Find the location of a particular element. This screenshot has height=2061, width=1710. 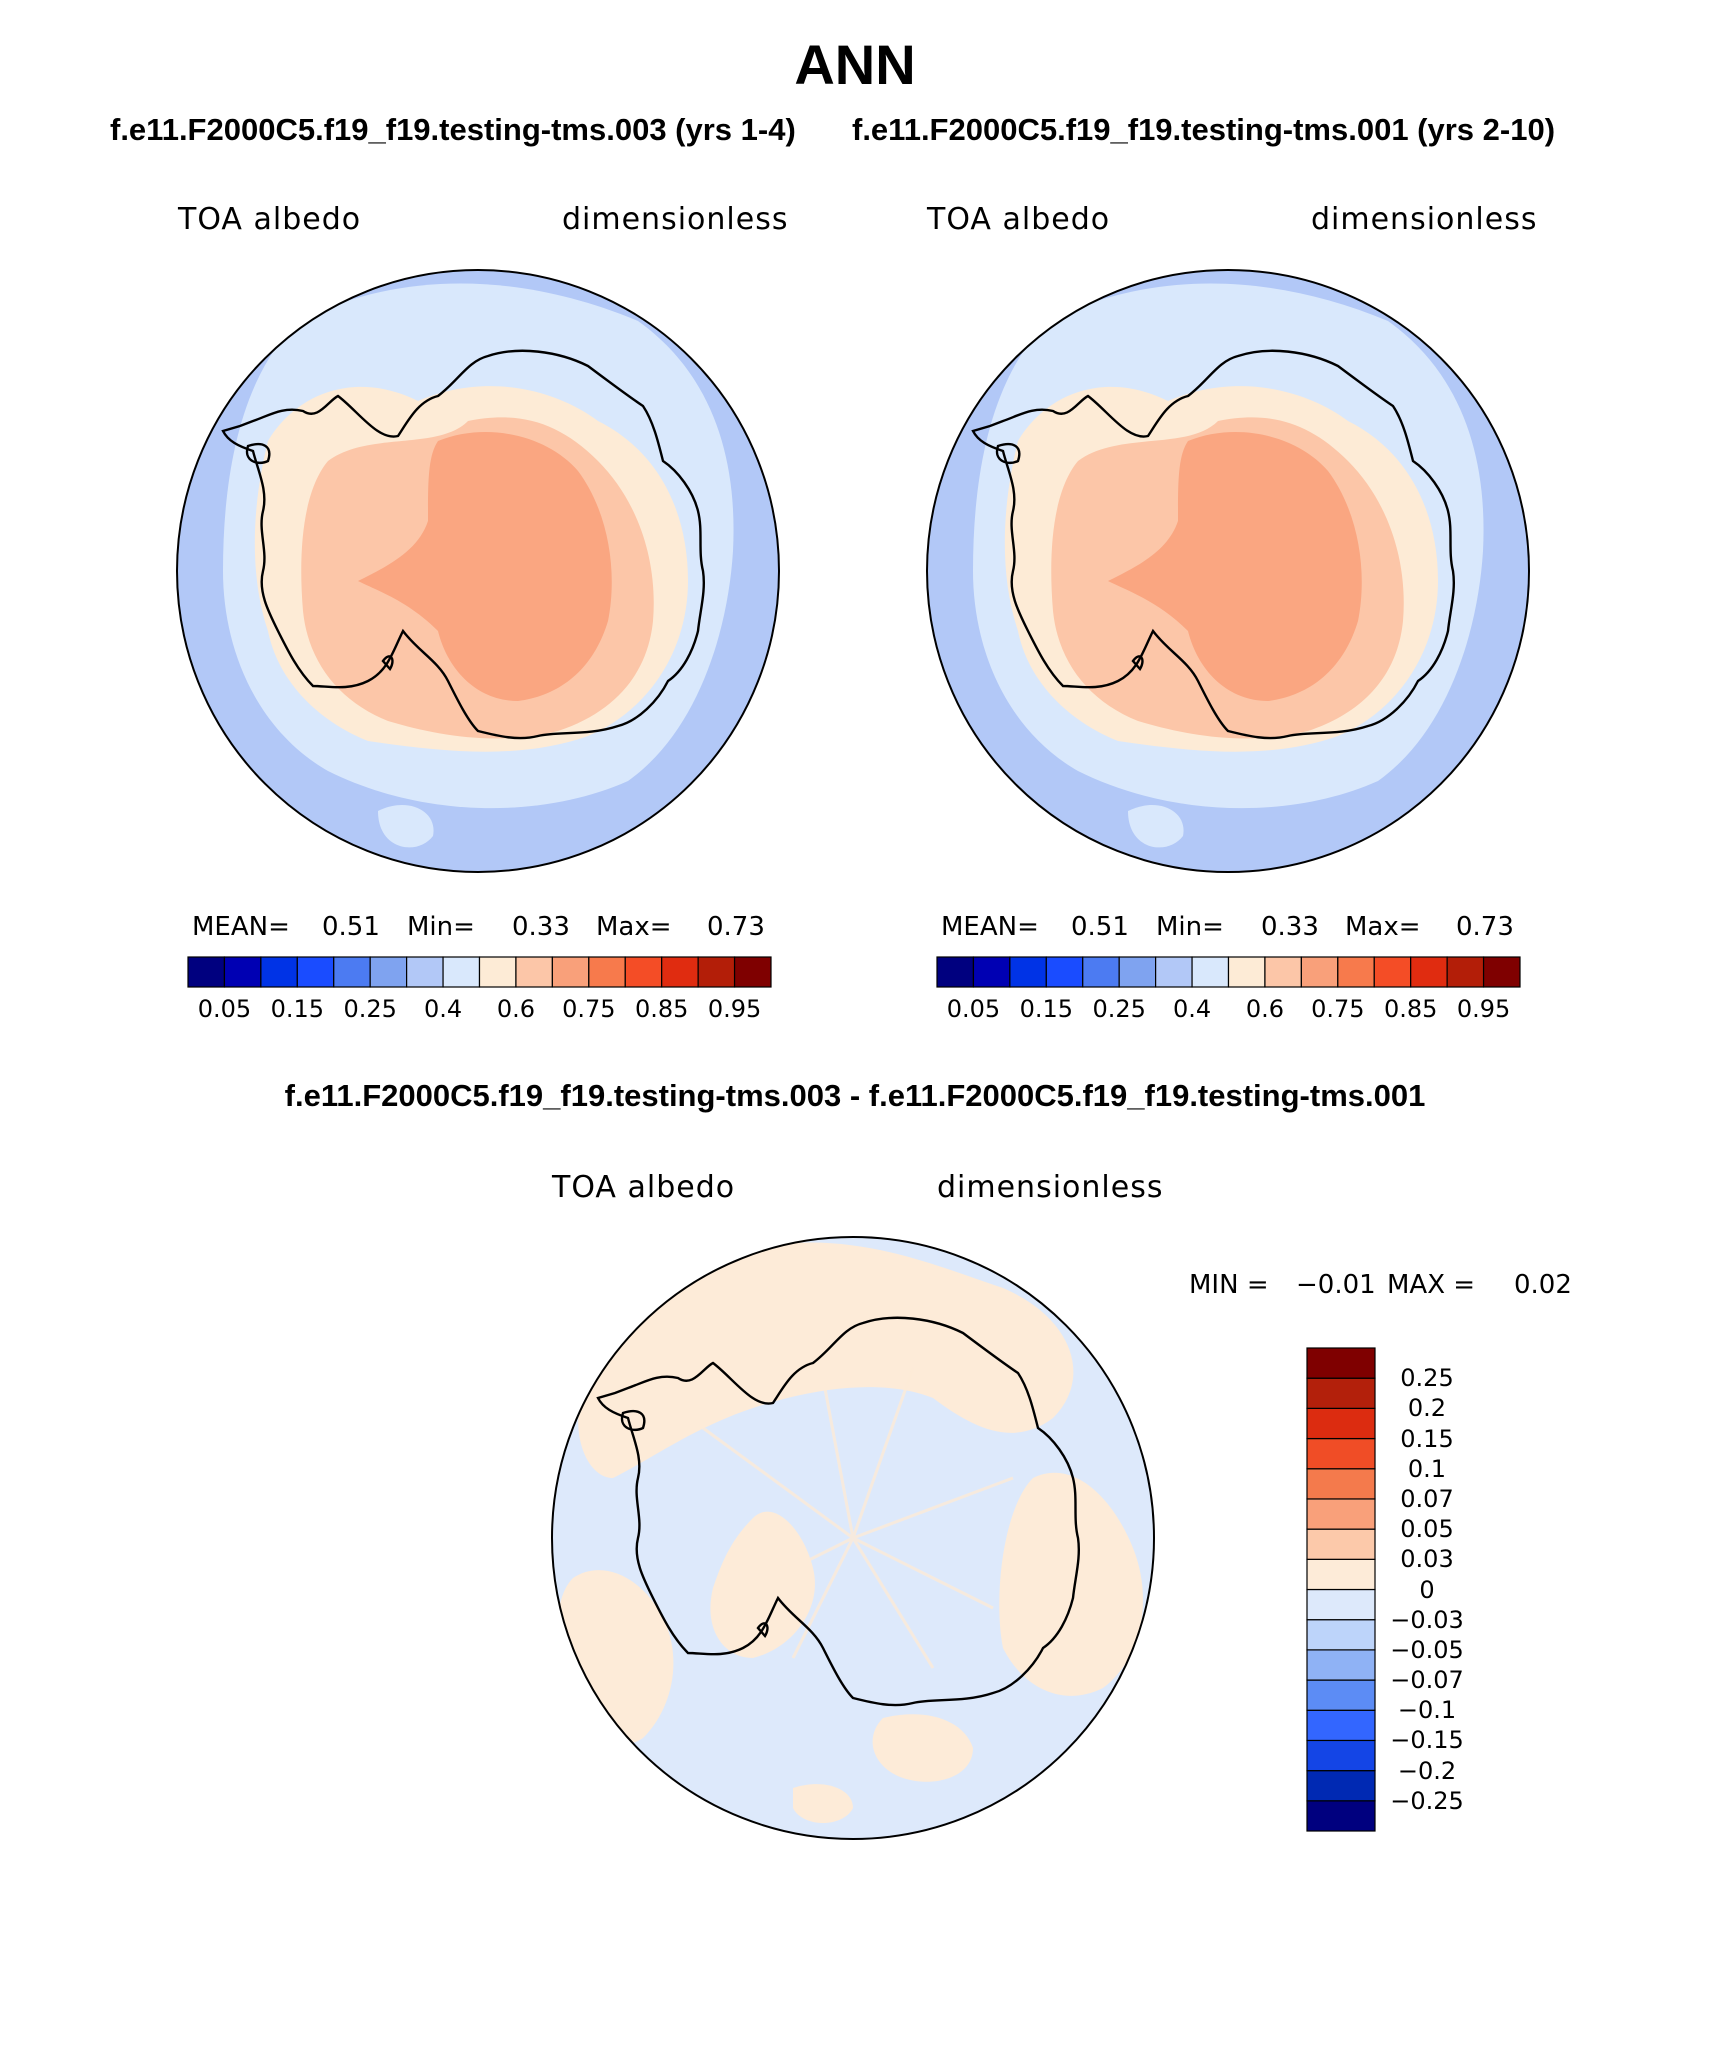

diff-colorbar-label: −0.25 is located at coordinates (1427, 1800).